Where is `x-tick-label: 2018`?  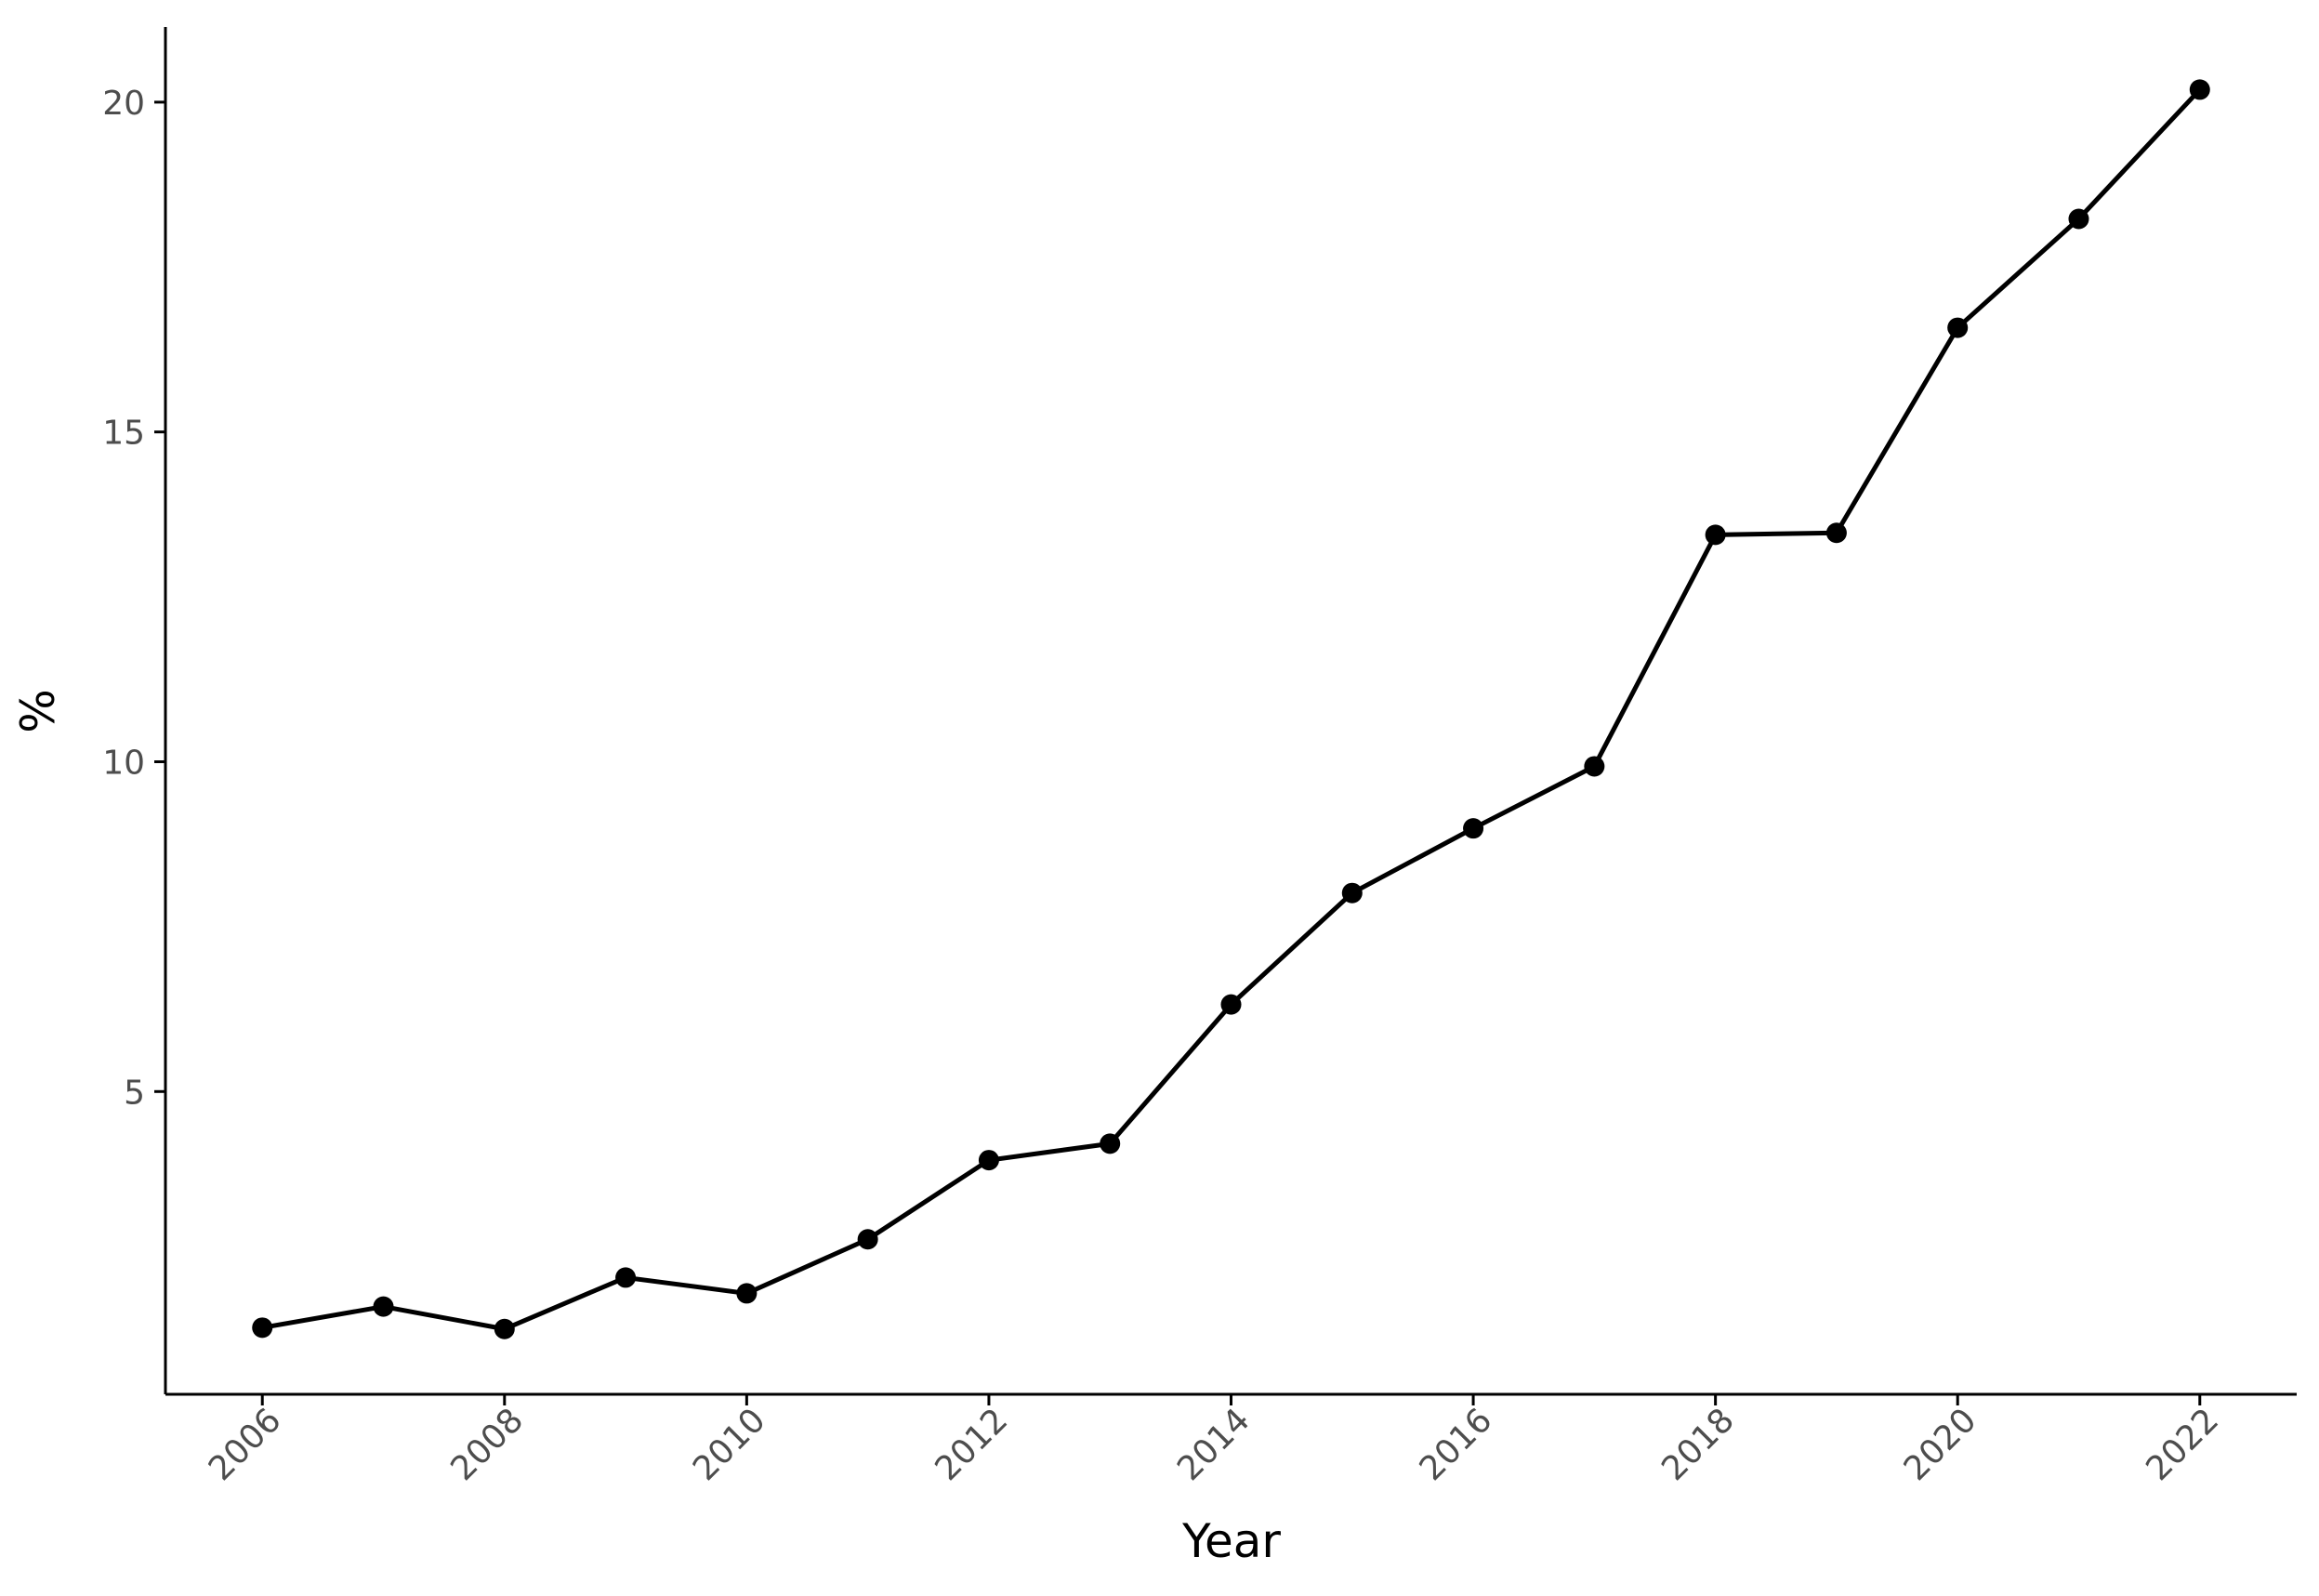 x-tick-label: 2018 is located at coordinates (1698, 1444).